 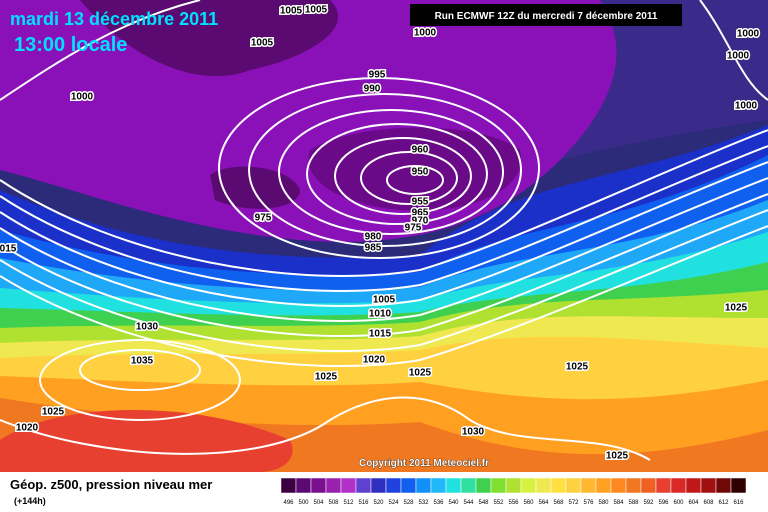 What do you see at coordinates (114, 19) in the screenshot?
I see `map-date: mardi 13 décembre 2011` at bounding box center [114, 19].